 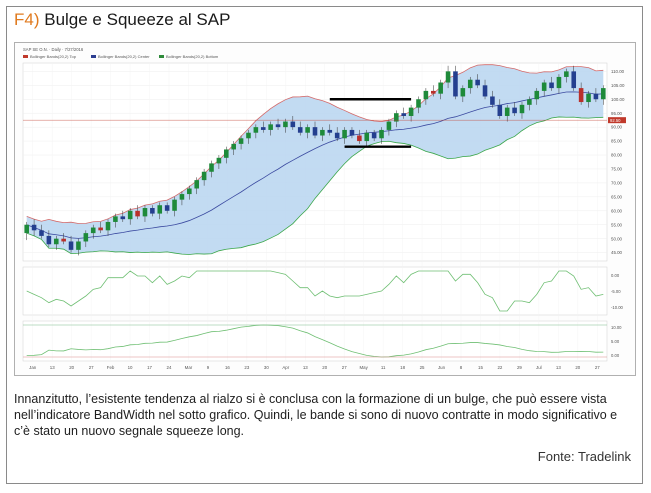 I want to click on x-tick-label: Apr, so click(x=285, y=367).